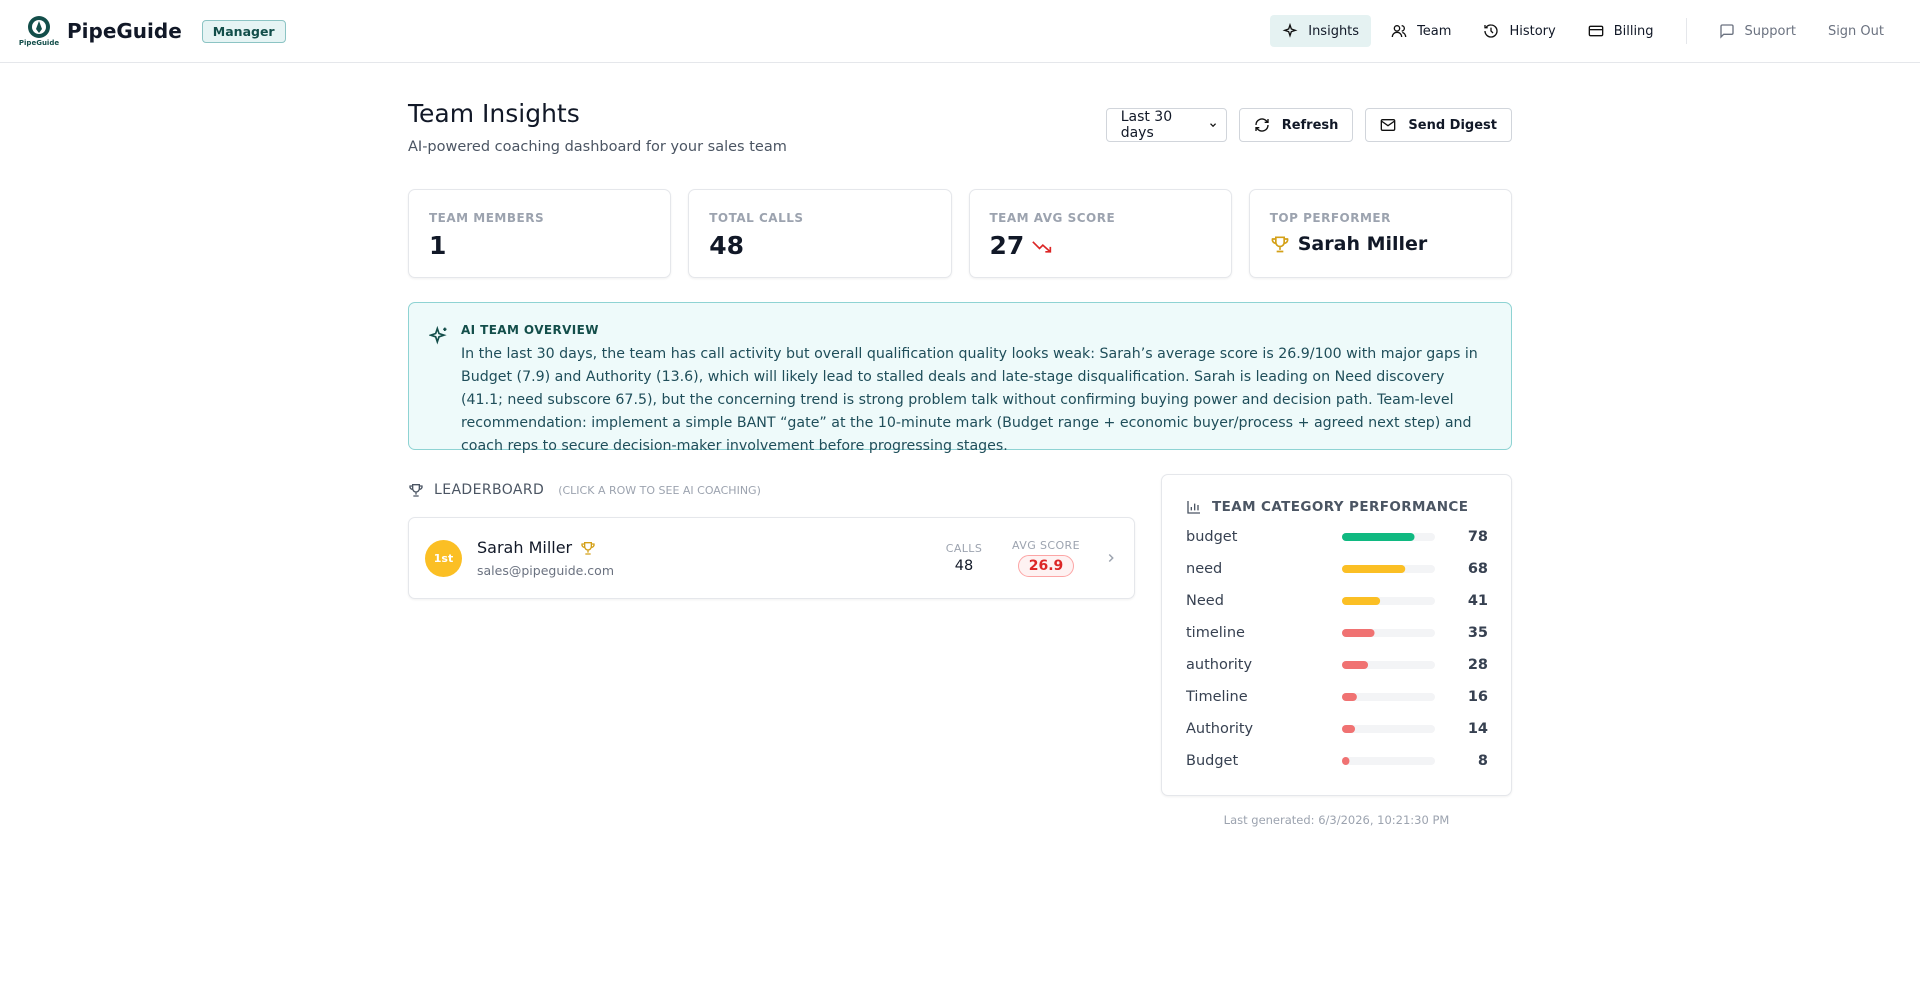 Image resolution: width=1920 pixels, height=1004 pixels. What do you see at coordinates (1478, 569) in the screenshot?
I see `category-value: 68` at bounding box center [1478, 569].